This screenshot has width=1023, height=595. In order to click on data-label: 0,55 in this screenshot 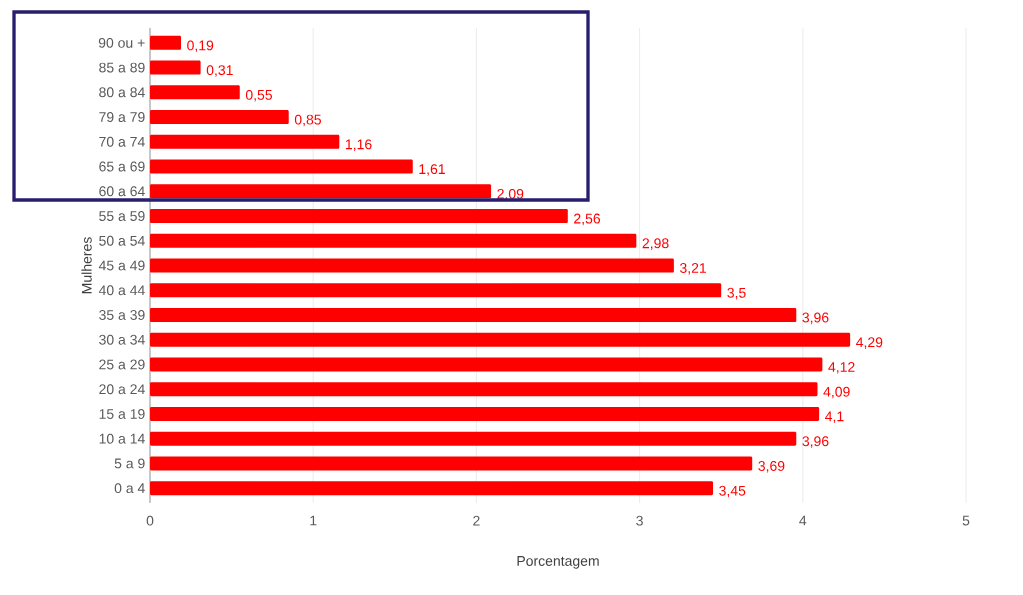, I will do `click(259, 95)`.